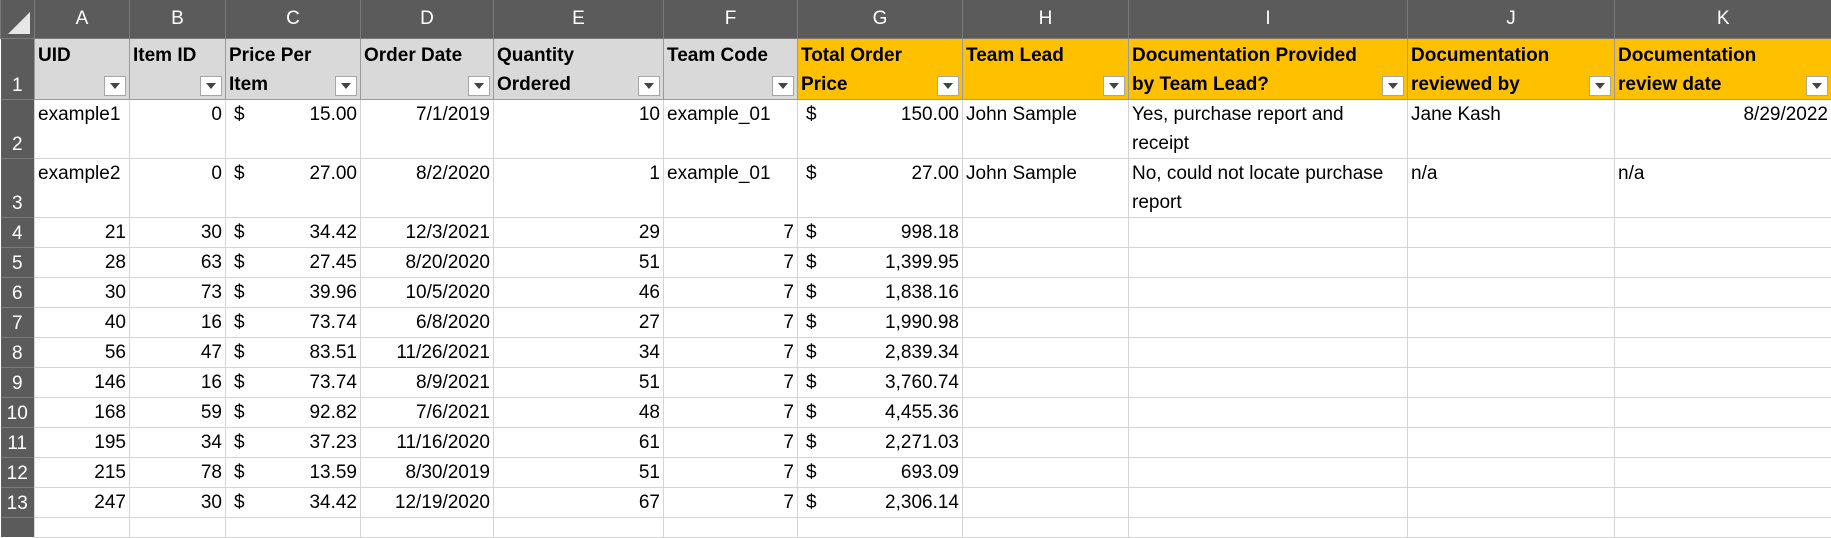  Describe the element at coordinates (880, 412) in the screenshot. I see `cell-total: $4,455.36` at that location.